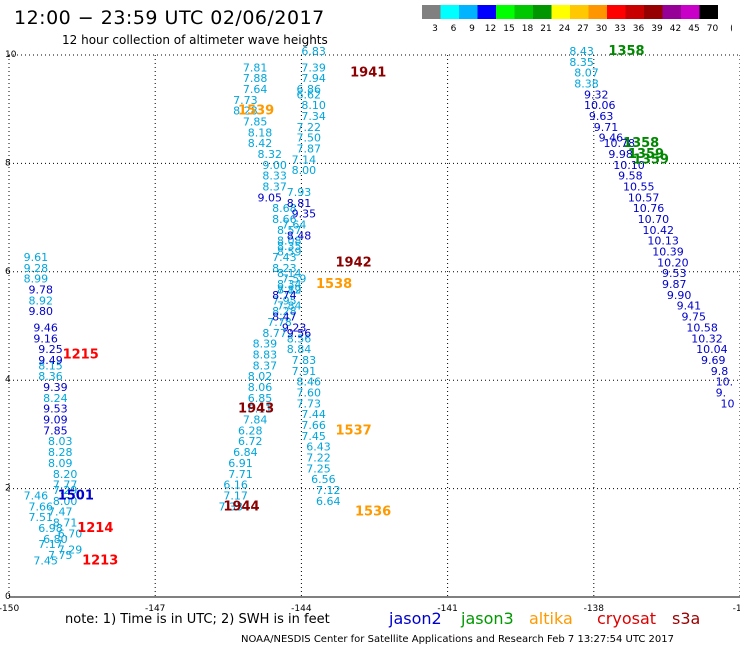  Describe the element at coordinates (323, 479) in the screenshot. I see `wave-height-value: 6.56` at that location.